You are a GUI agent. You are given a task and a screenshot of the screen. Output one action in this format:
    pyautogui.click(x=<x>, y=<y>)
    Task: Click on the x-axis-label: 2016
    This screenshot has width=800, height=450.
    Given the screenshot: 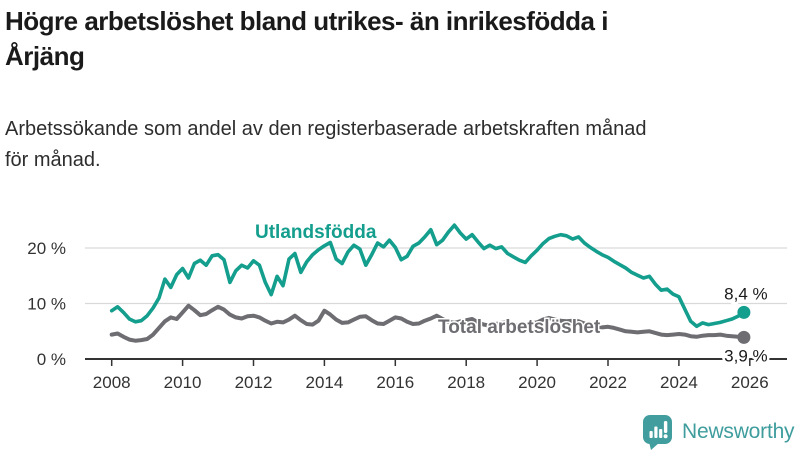 What is the action you would take?
    pyautogui.click(x=395, y=382)
    